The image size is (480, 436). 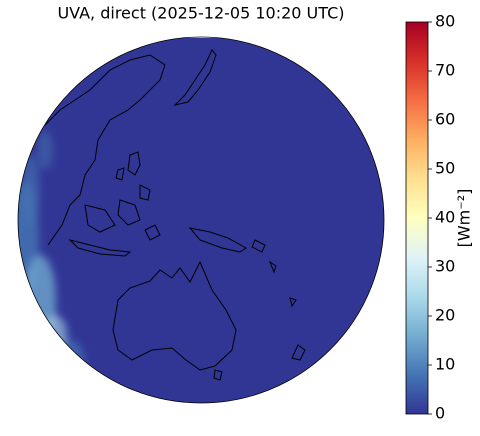 What do you see at coordinates (445, 364) in the screenshot?
I see `colorbar-tick-label: 10` at bounding box center [445, 364].